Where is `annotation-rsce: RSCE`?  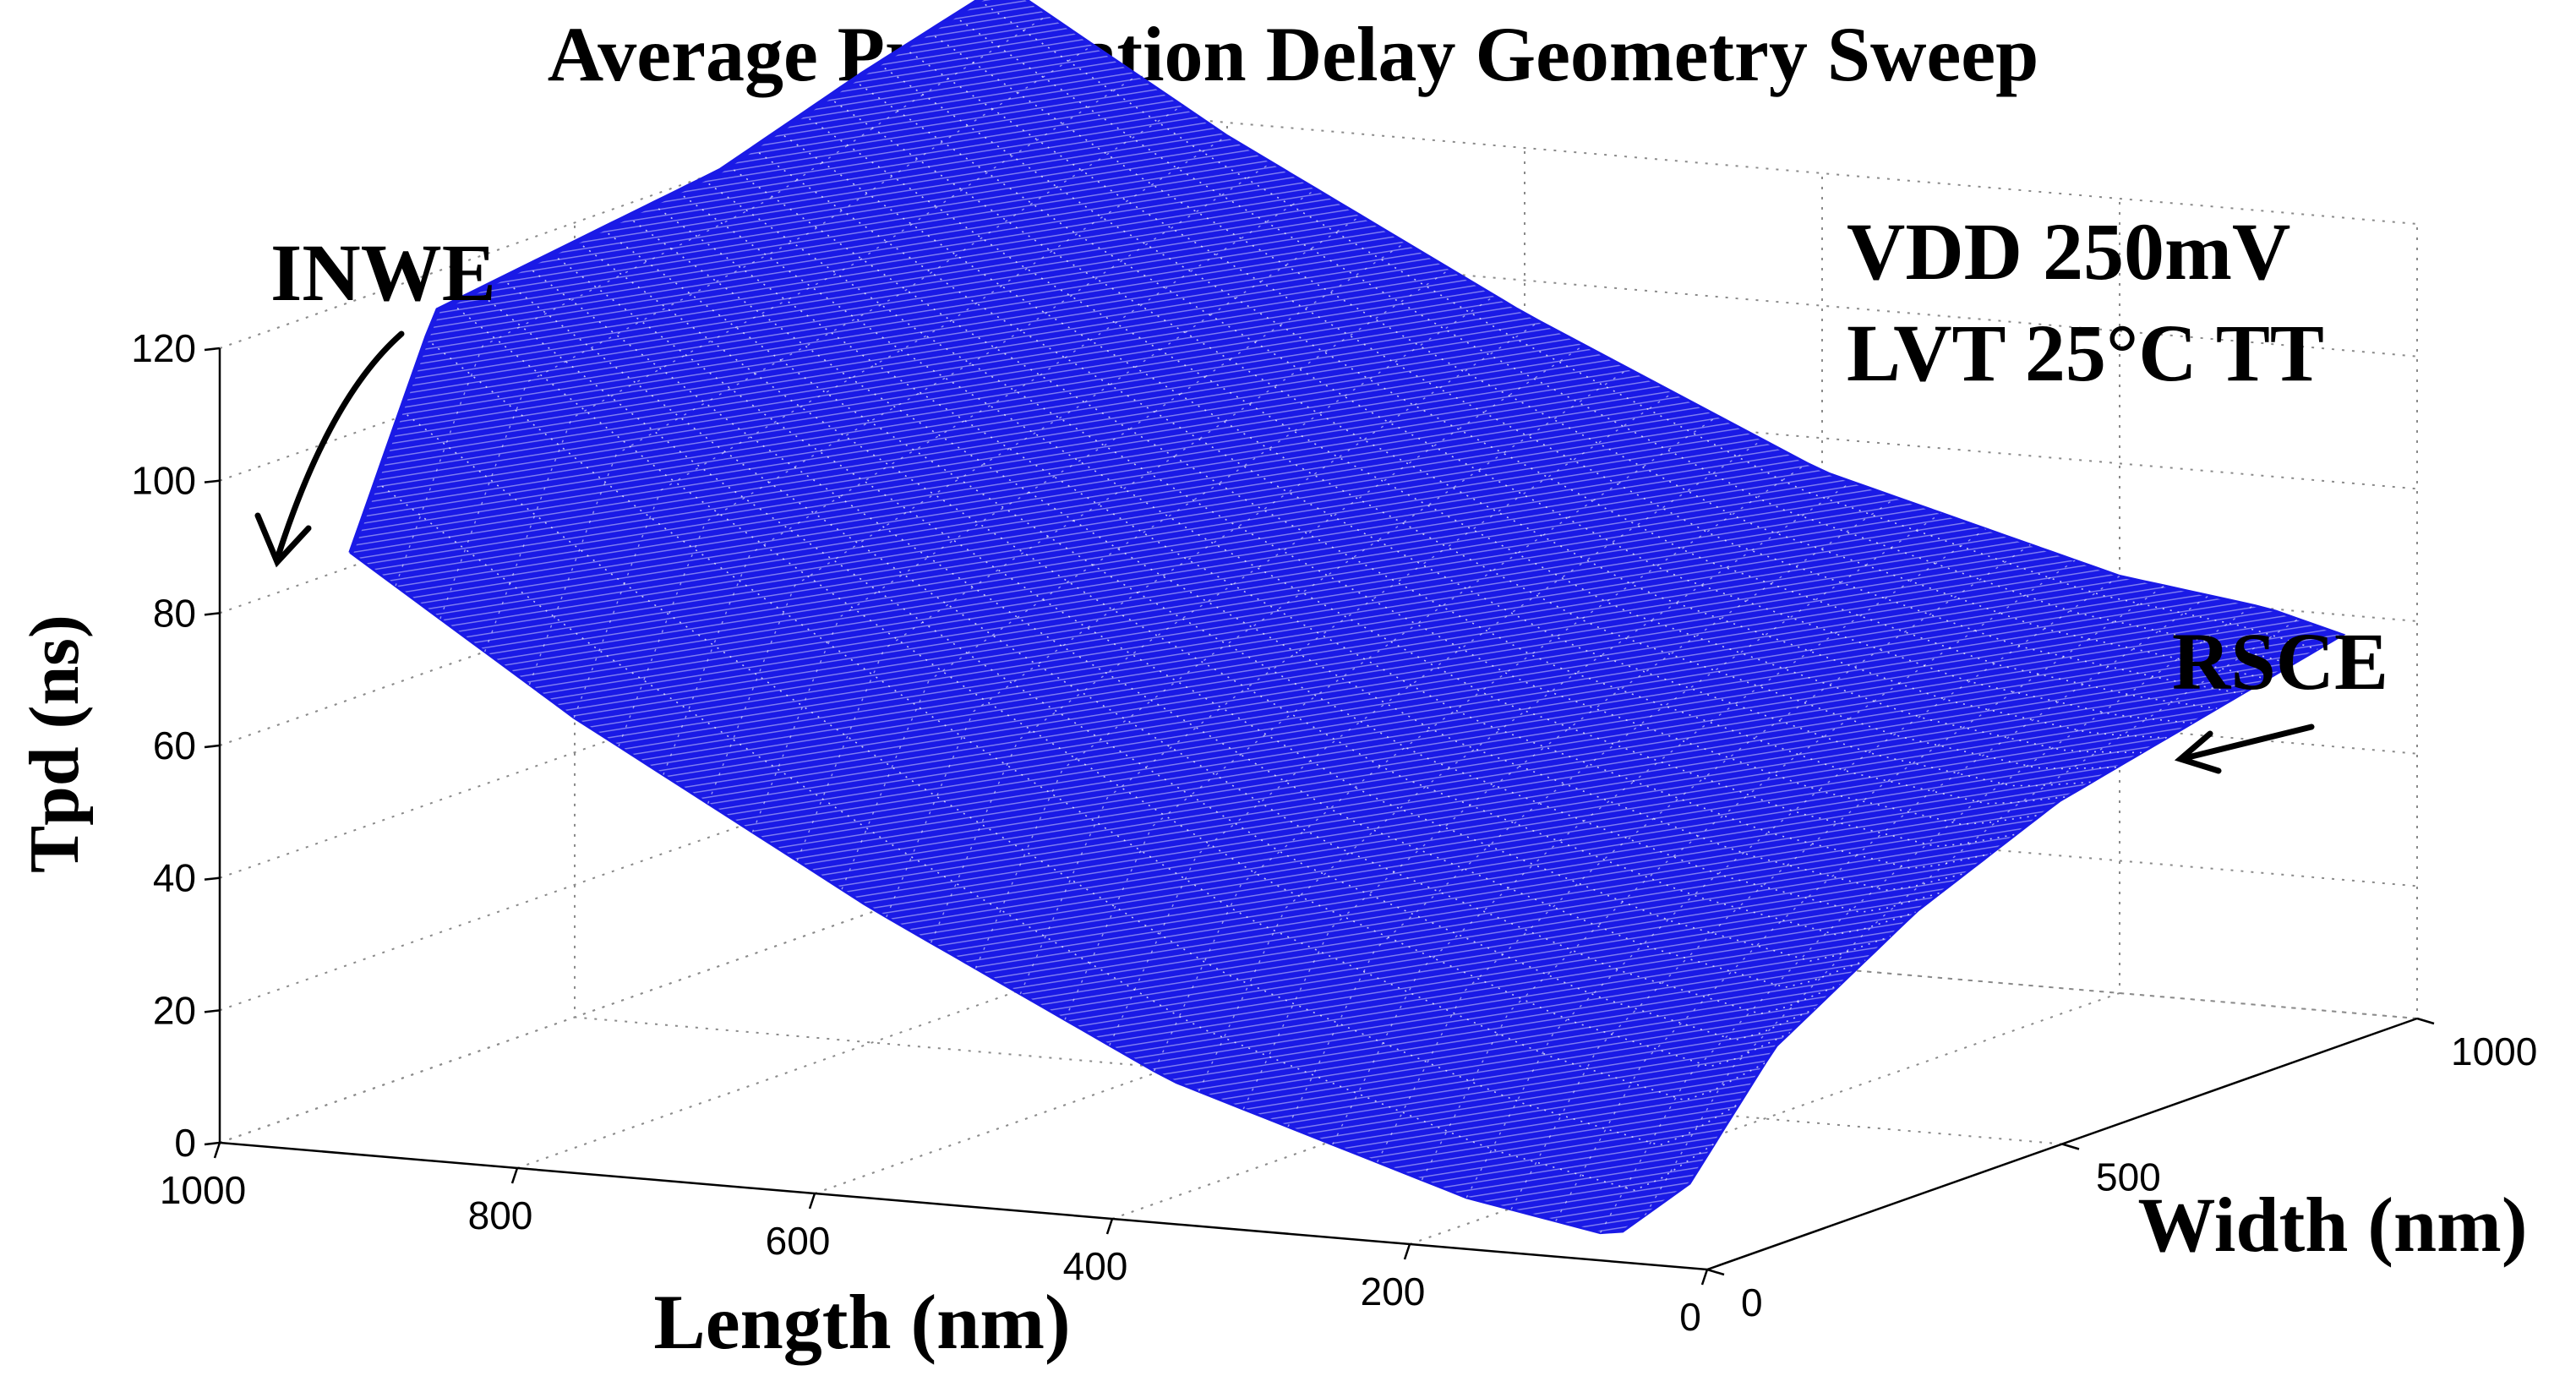
annotation-rsce: RSCE is located at coordinates (2280, 661).